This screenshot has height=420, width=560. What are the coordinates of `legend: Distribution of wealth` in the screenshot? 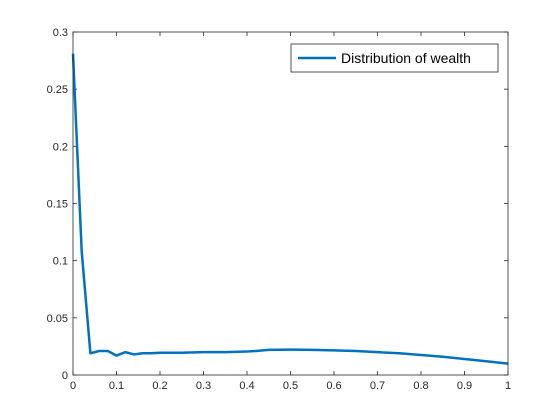 It's located at (394, 58).